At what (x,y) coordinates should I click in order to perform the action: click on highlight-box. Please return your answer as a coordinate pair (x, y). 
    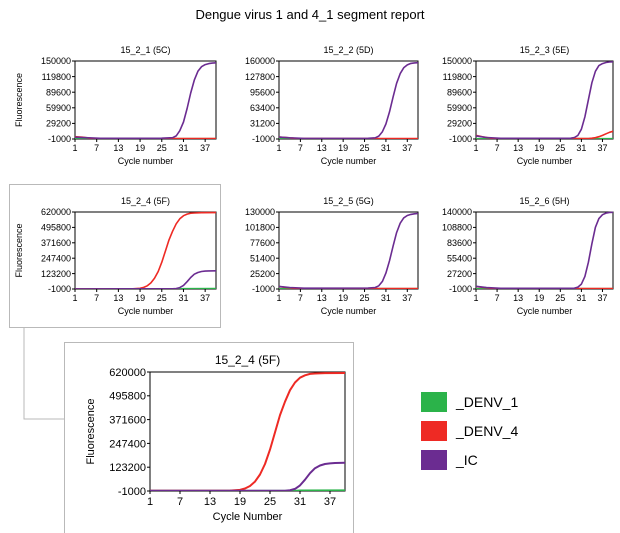
    Looking at the image, I should click on (115, 256).